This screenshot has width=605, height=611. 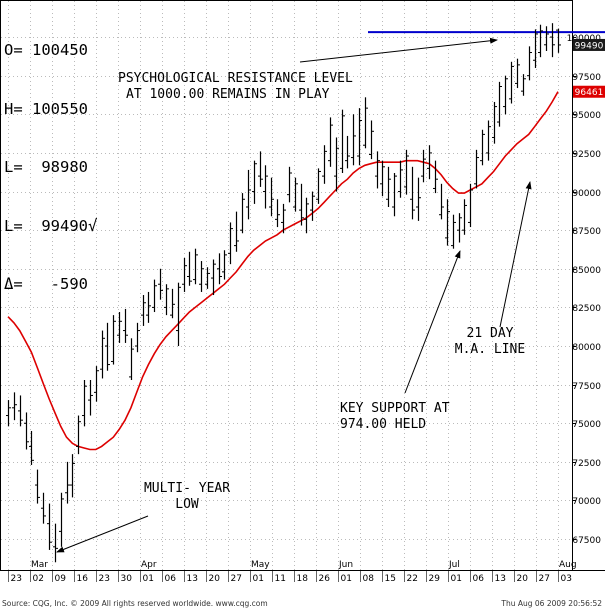 I want to click on month-label: May, so click(x=260, y=565).